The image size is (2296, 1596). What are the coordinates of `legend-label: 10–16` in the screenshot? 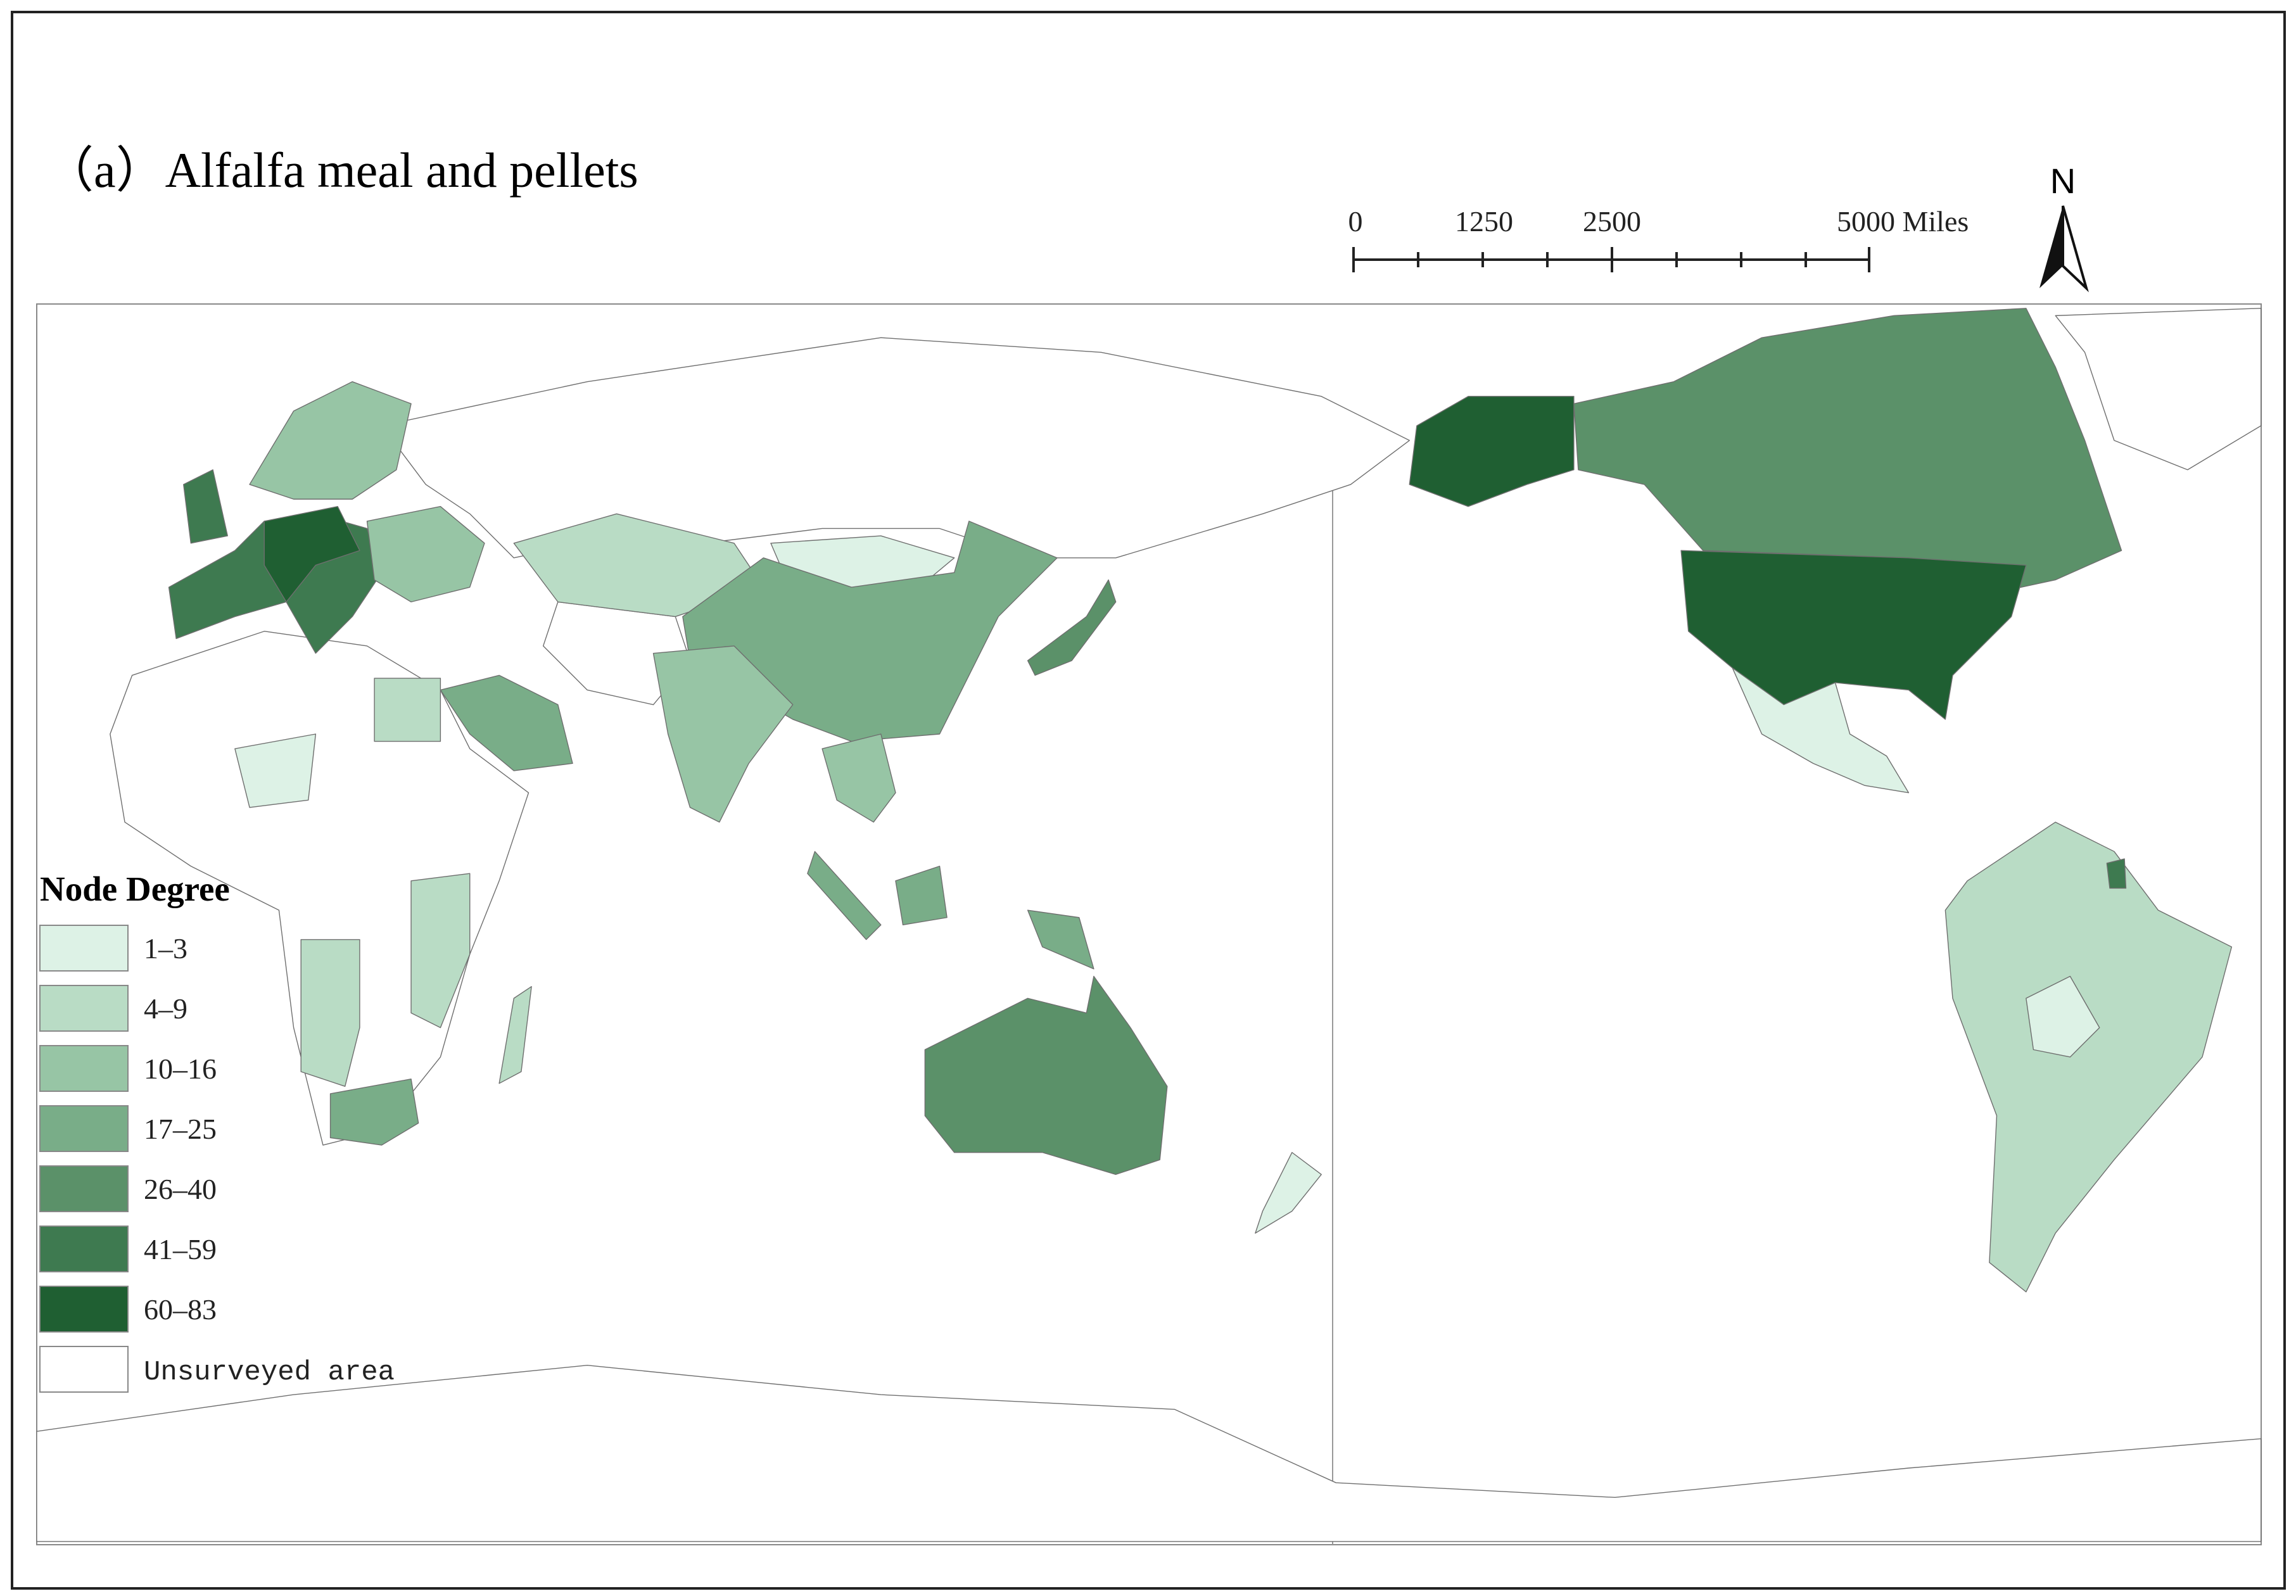 It's located at (180, 1069).